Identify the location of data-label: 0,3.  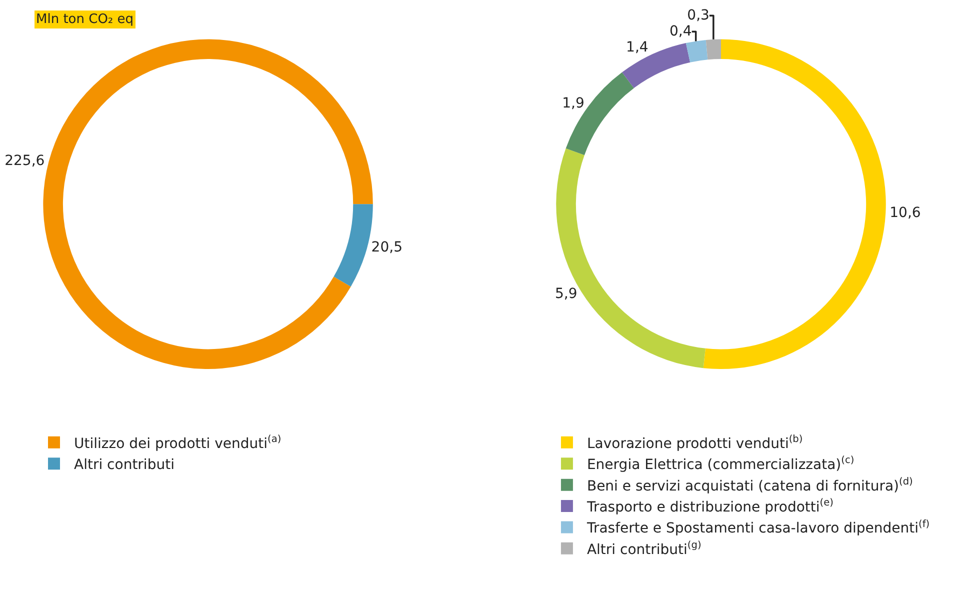
(698, 16).